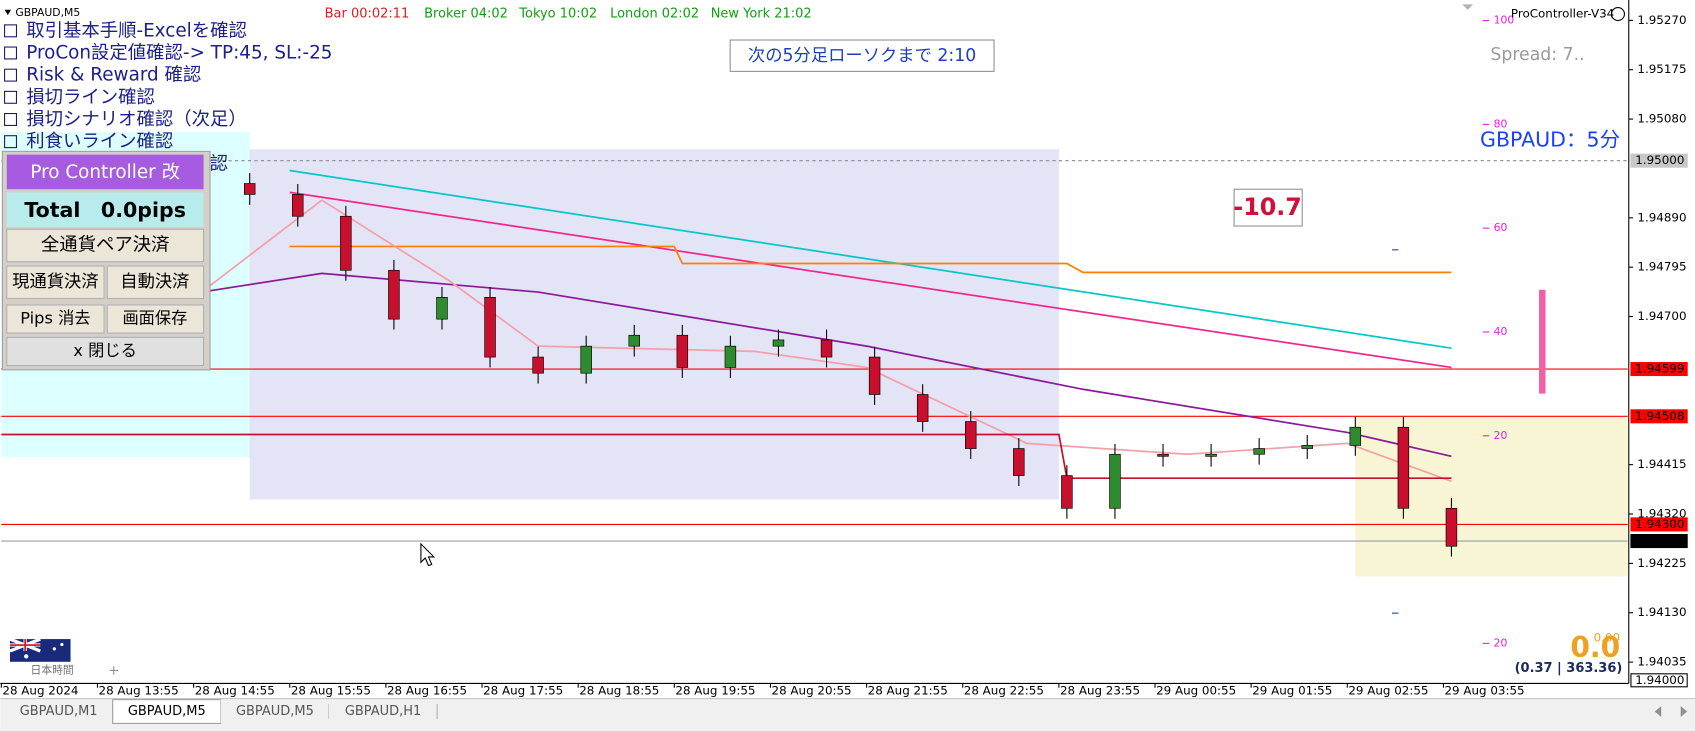 The height and width of the screenshot is (731, 1695). Describe the element at coordinates (1388, 690) in the screenshot. I see `x-tick-label: 29 Aug 02:55` at that location.